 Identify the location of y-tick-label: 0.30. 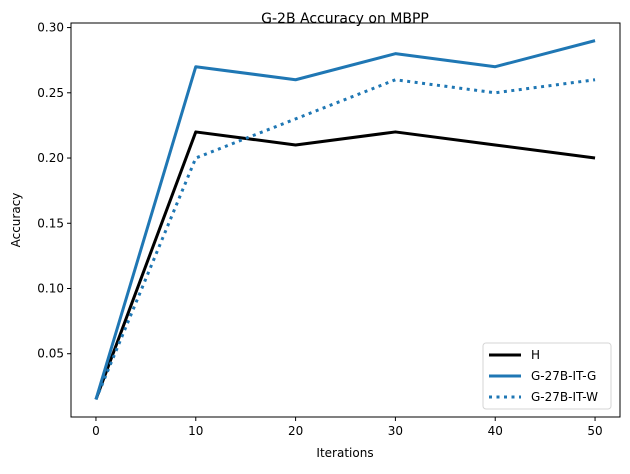
(50, 28).